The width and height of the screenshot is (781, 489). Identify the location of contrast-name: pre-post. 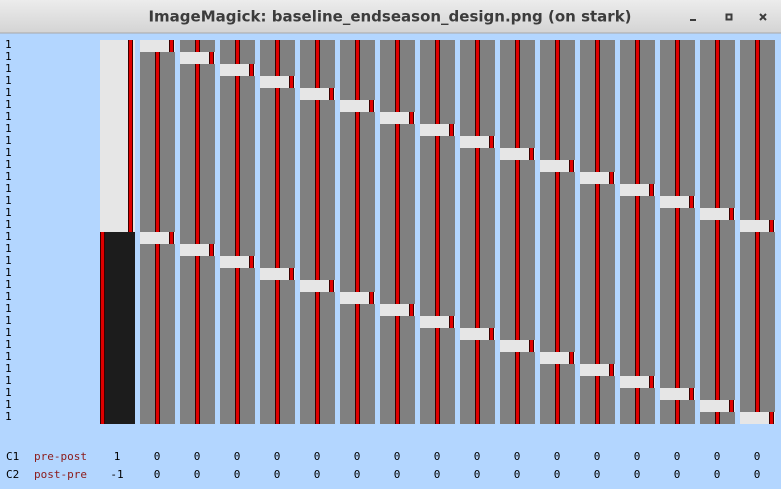
(60, 456).